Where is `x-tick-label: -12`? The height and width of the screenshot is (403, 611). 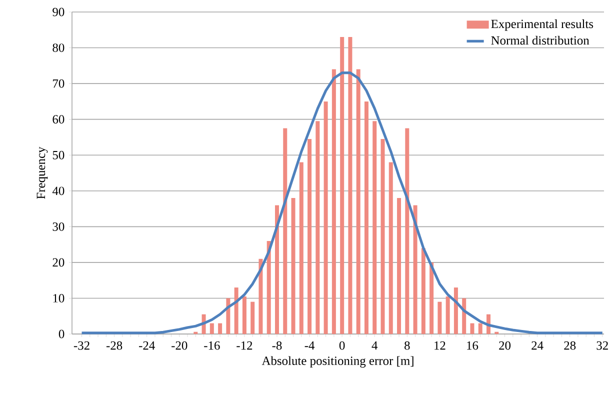 x-tick-label: -12 is located at coordinates (244, 345).